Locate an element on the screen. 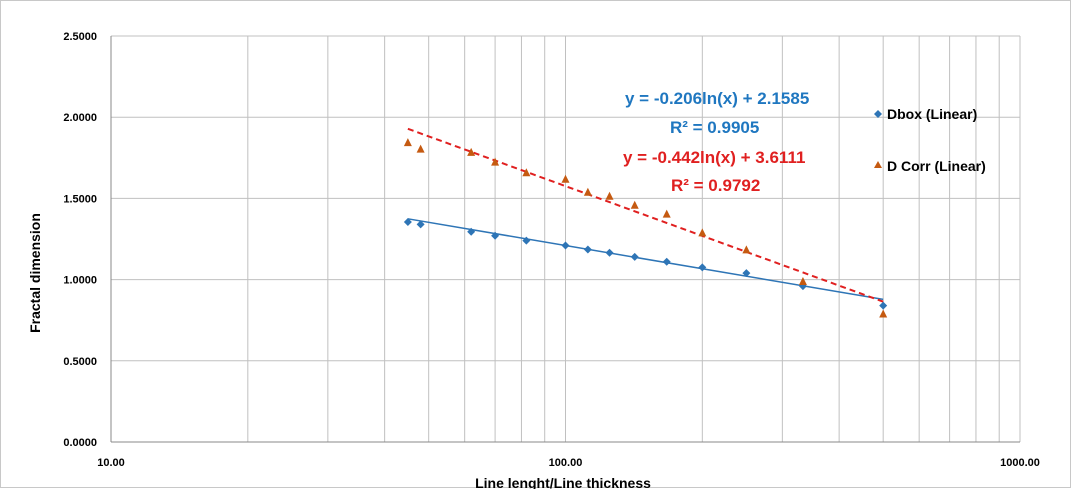 Image resolution: width=1072 pixels, height=489 pixels. dcorr-r2: R² = 0.9792 is located at coordinates (715, 185).